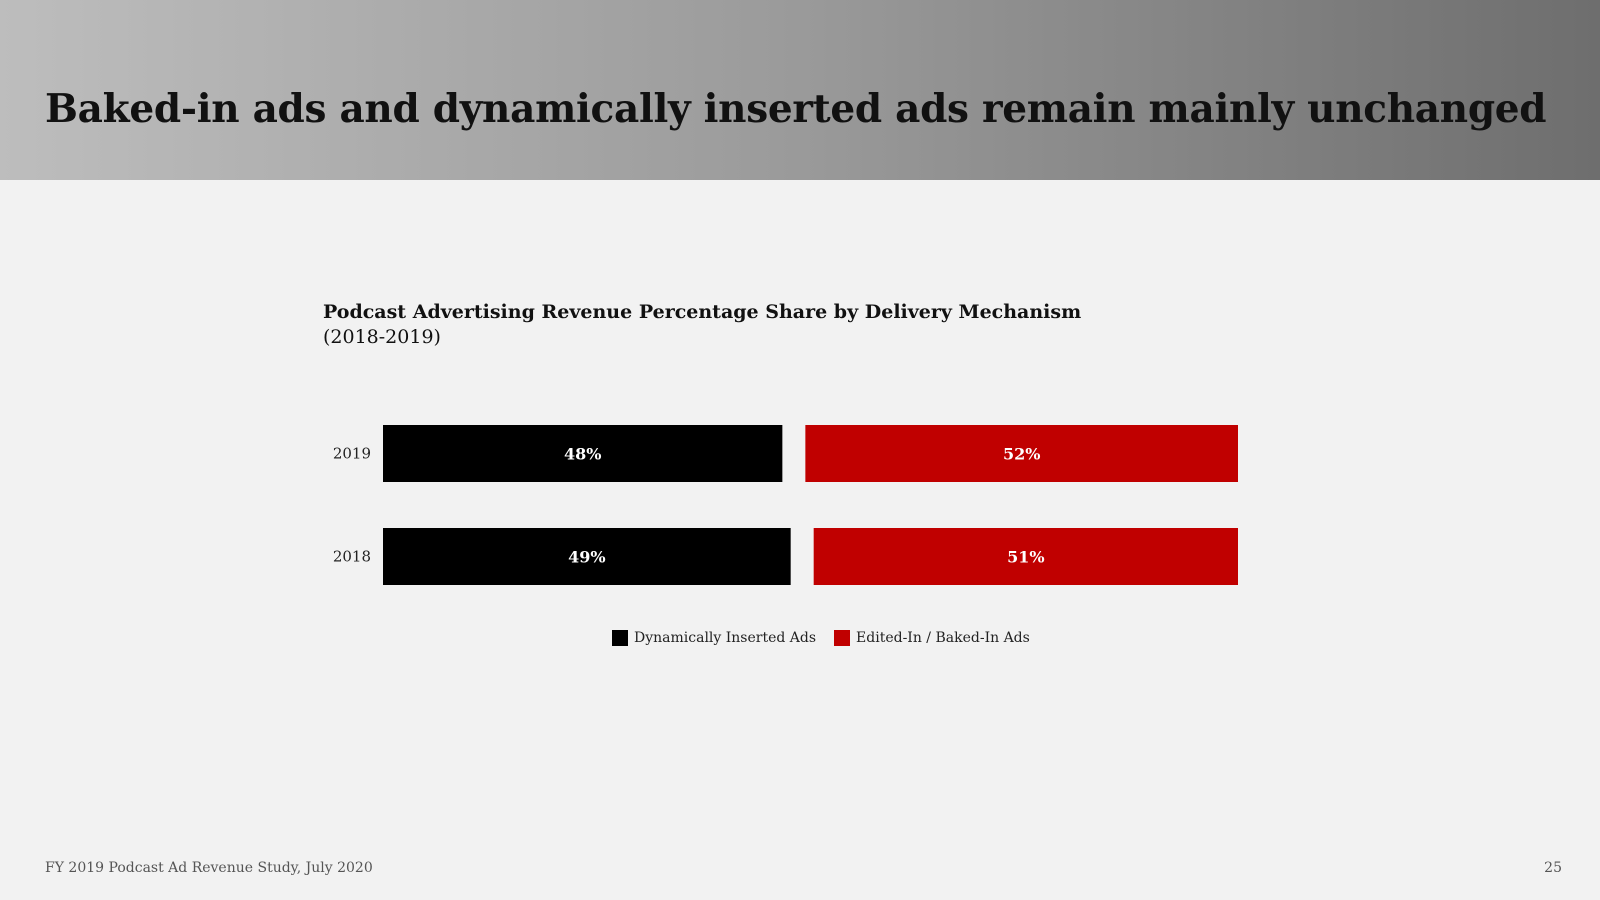 This screenshot has height=900, width=1600. What do you see at coordinates (352, 557) in the screenshot?
I see `category-label-2018: 2018` at bounding box center [352, 557].